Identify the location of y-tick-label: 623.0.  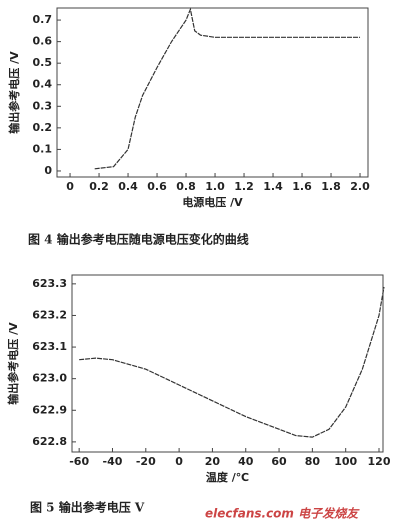
(49, 378).